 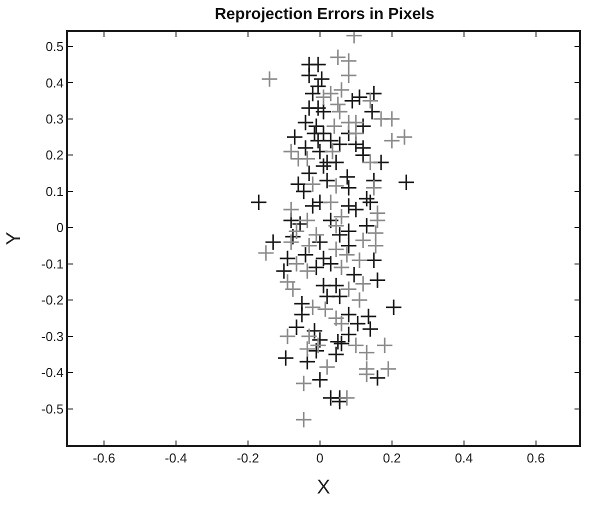 What do you see at coordinates (55, 119) in the screenshot?
I see `y-tick-label: 0.3` at bounding box center [55, 119].